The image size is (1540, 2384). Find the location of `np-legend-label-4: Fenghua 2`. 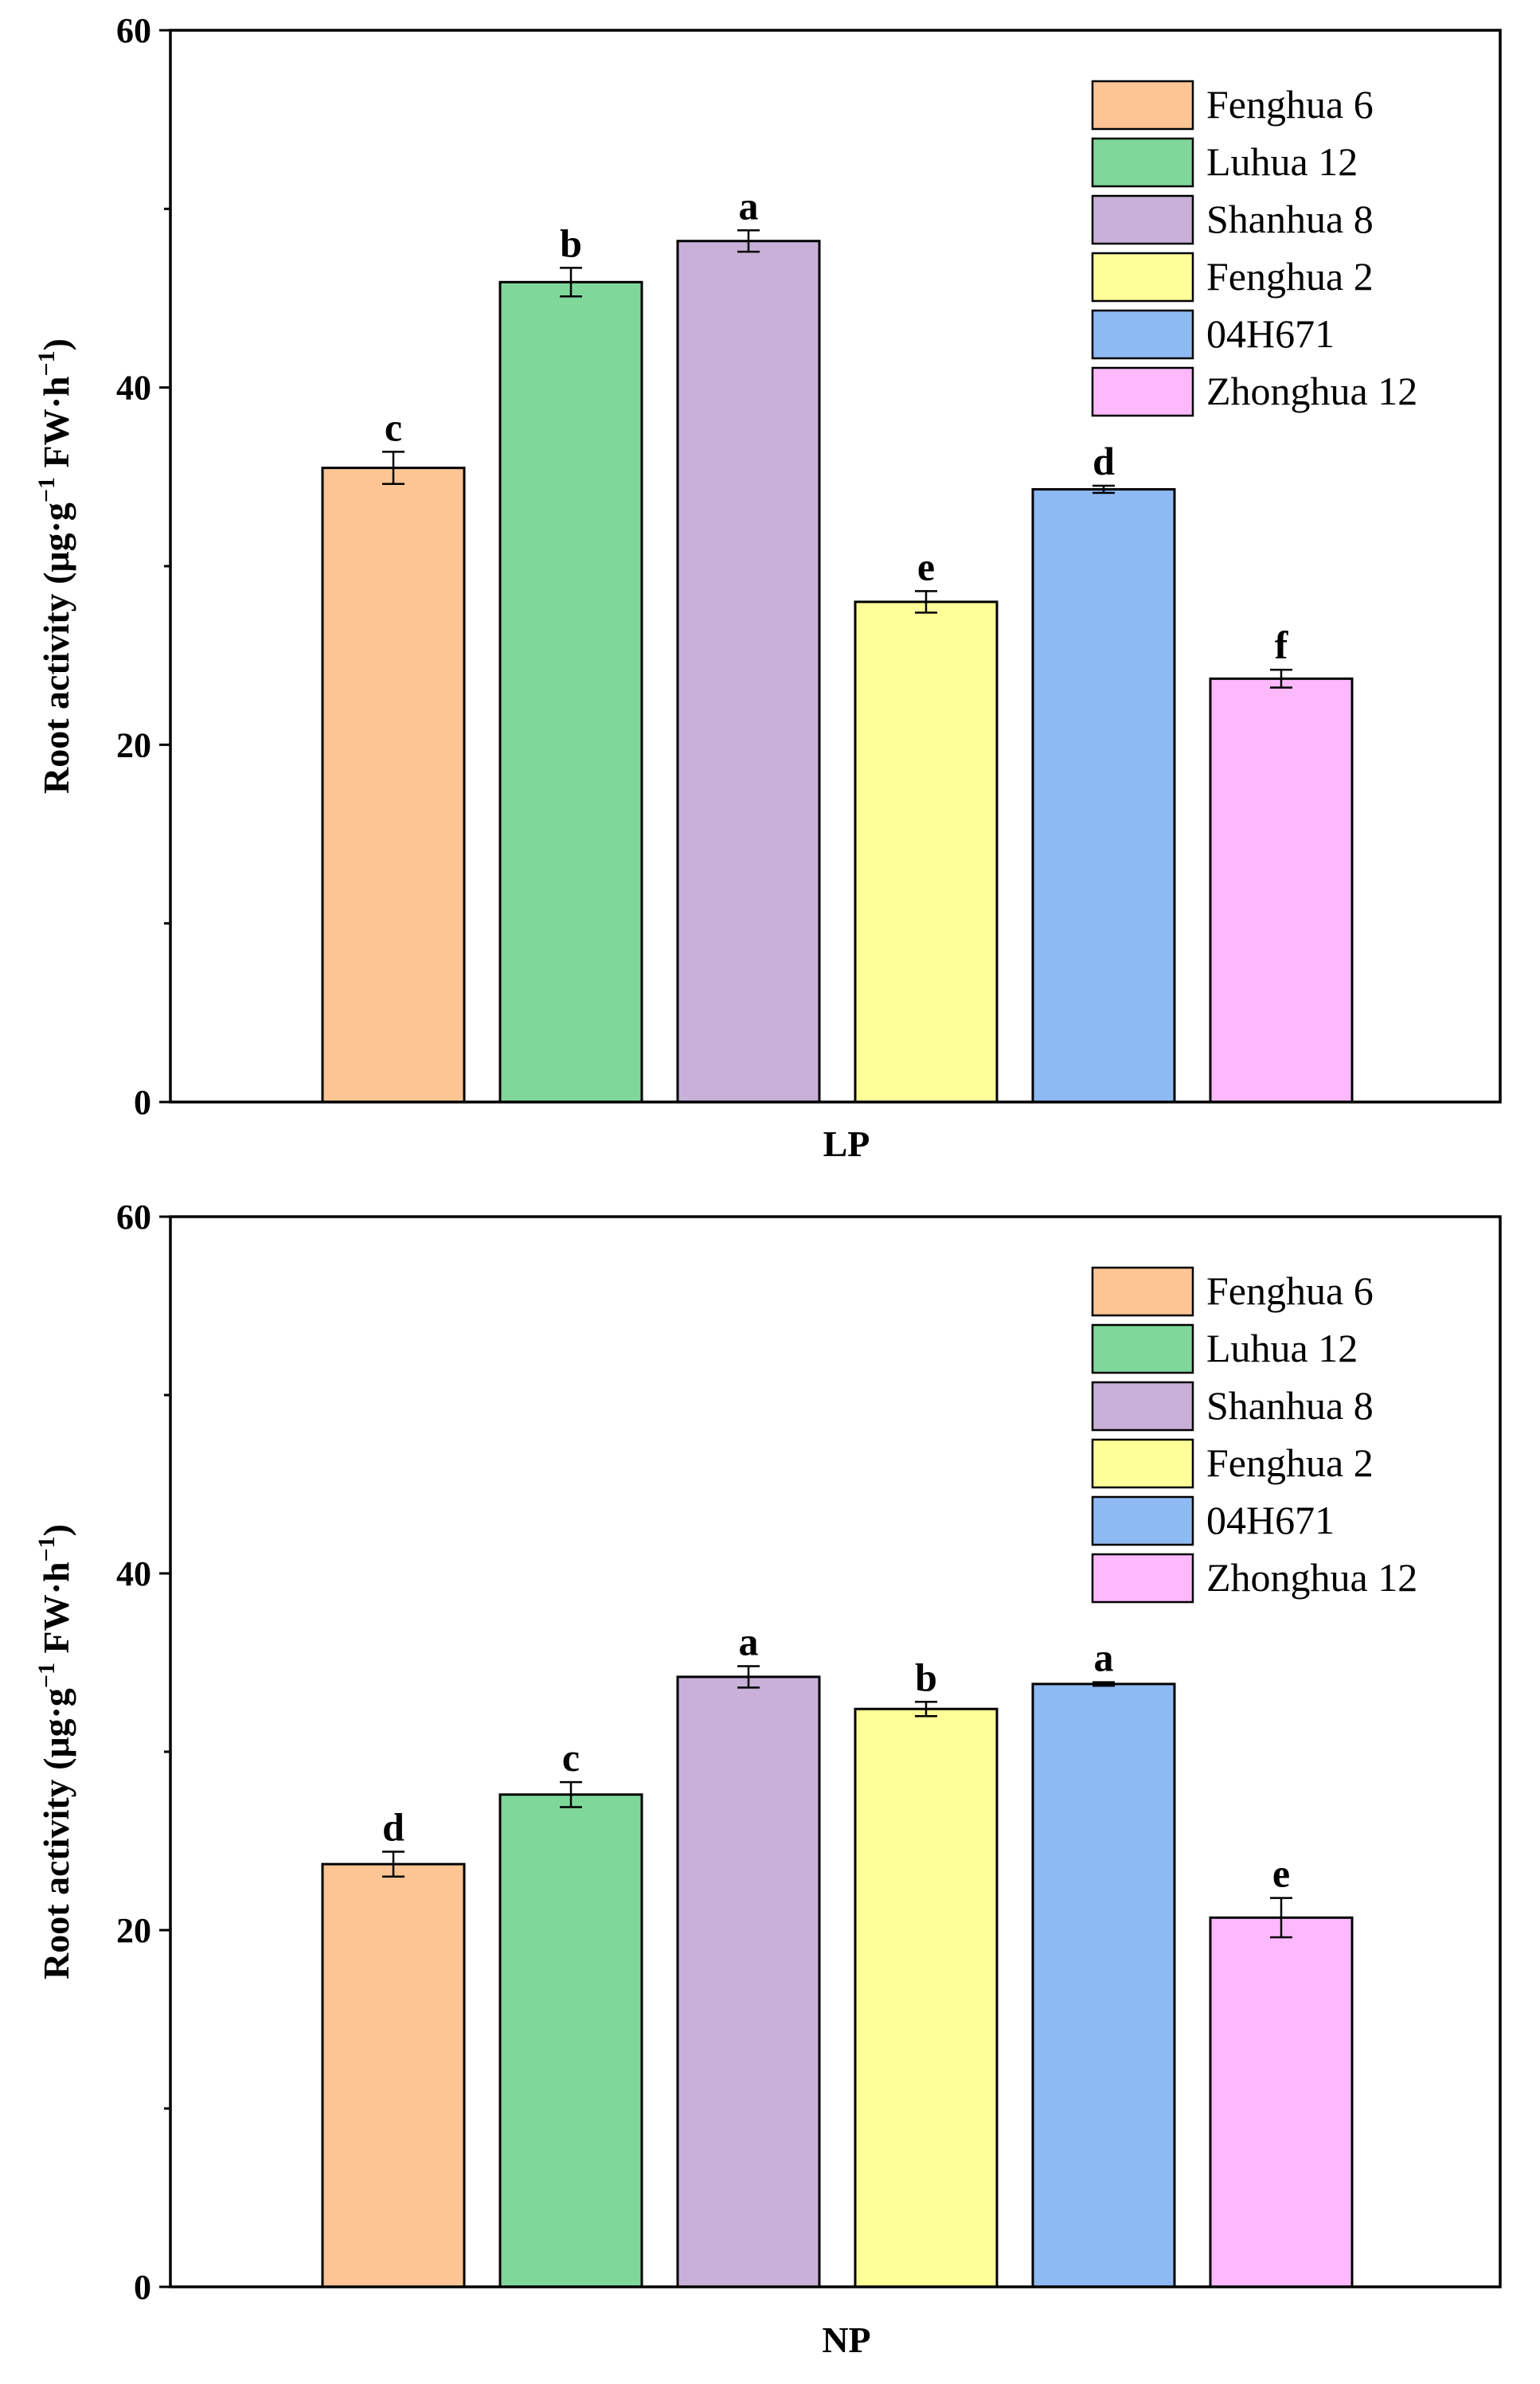

np-legend-label-4: Fenghua 2 is located at coordinates (1290, 1462).